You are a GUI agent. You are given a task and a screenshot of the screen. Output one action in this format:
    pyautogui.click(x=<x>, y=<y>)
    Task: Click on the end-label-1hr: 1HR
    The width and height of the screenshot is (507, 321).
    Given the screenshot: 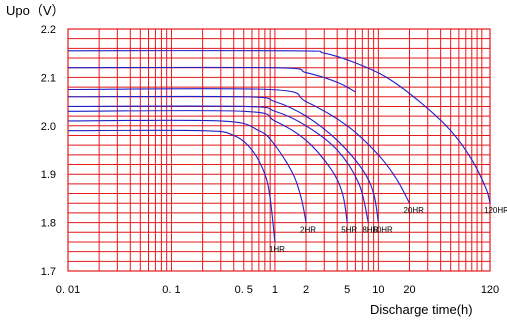 What is the action you would take?
    pyautogui.click(x=277, y=249)
    